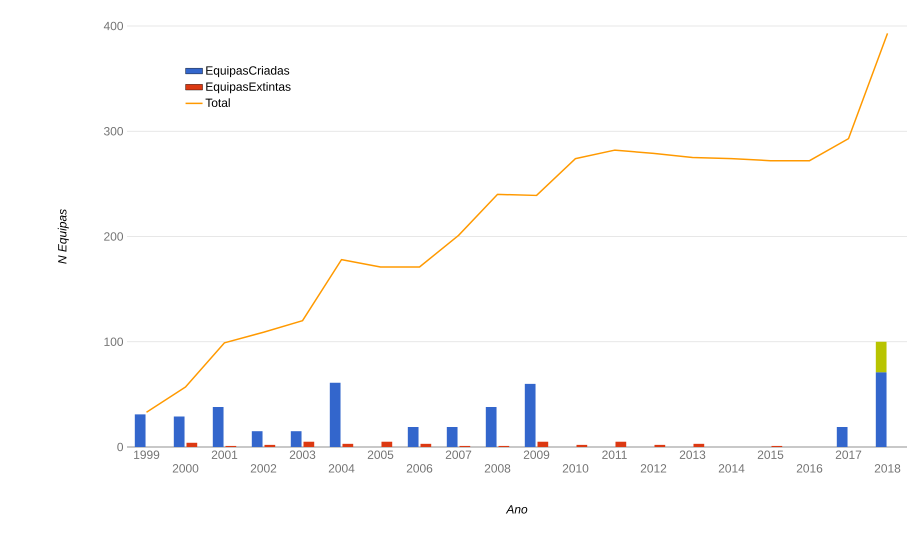 The height and width of the screenshot is (550, 922). Describe the element at coordinates (887, 468) in the screenshot. I see `x-tick-label: 2018` at that location.